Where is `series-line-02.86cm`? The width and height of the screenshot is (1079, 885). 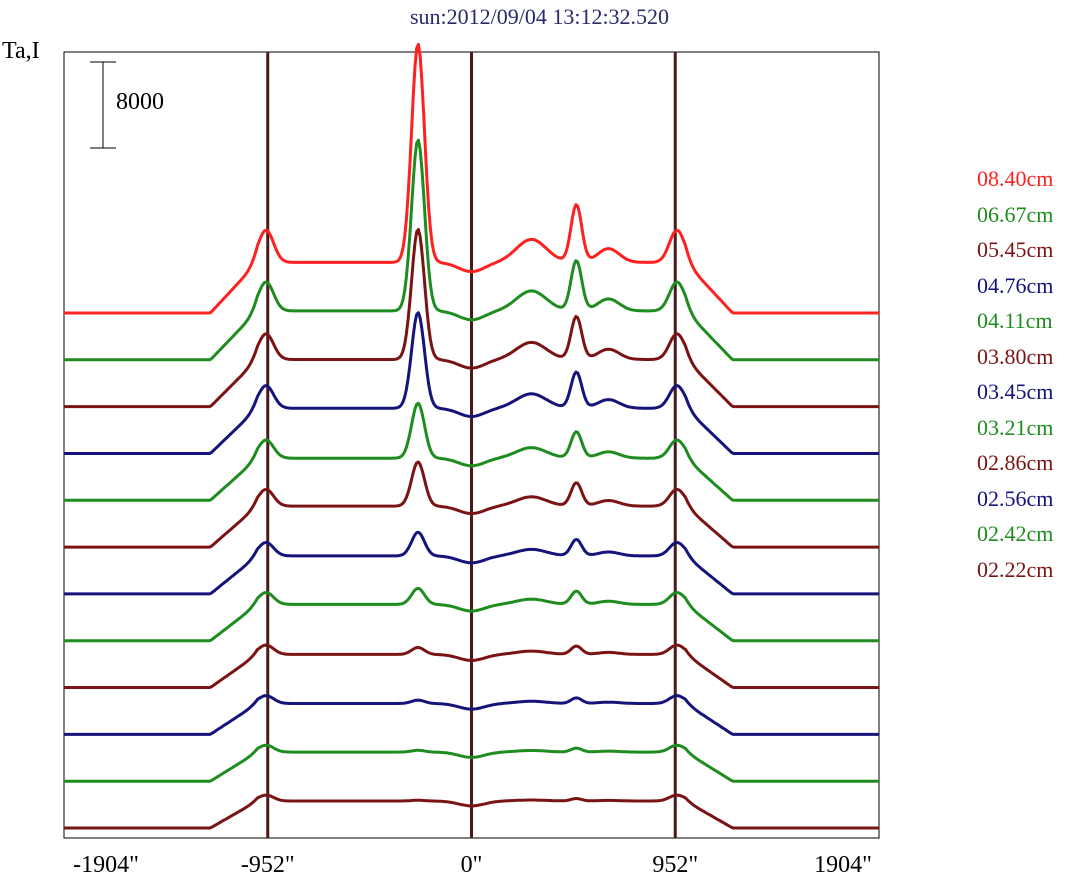
series-line-02.86cm is located at coordinates (471, 666).